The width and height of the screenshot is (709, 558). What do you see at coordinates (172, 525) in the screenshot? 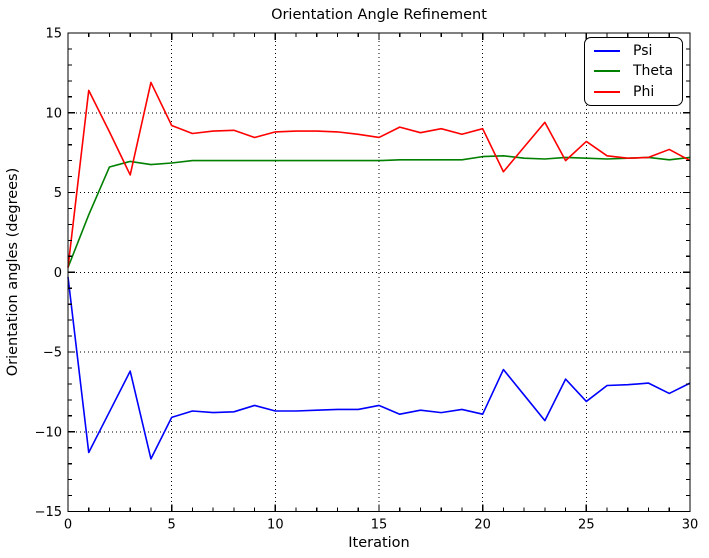
I see `x-tick-label: 5` at bounding box center [172, 525].